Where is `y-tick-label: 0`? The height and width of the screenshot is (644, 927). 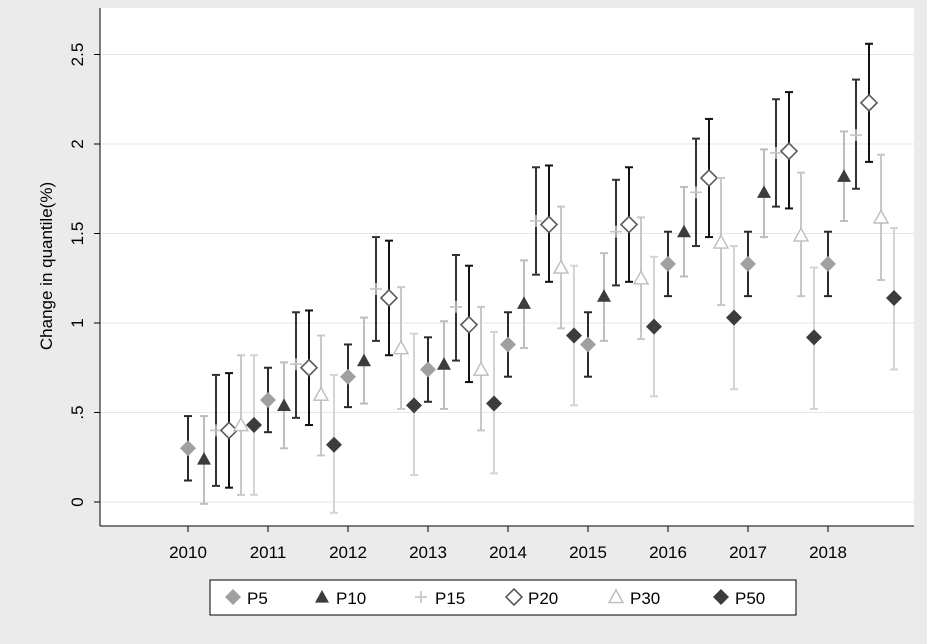
y-tick-label: 0 is located at coordinates (77, 501).